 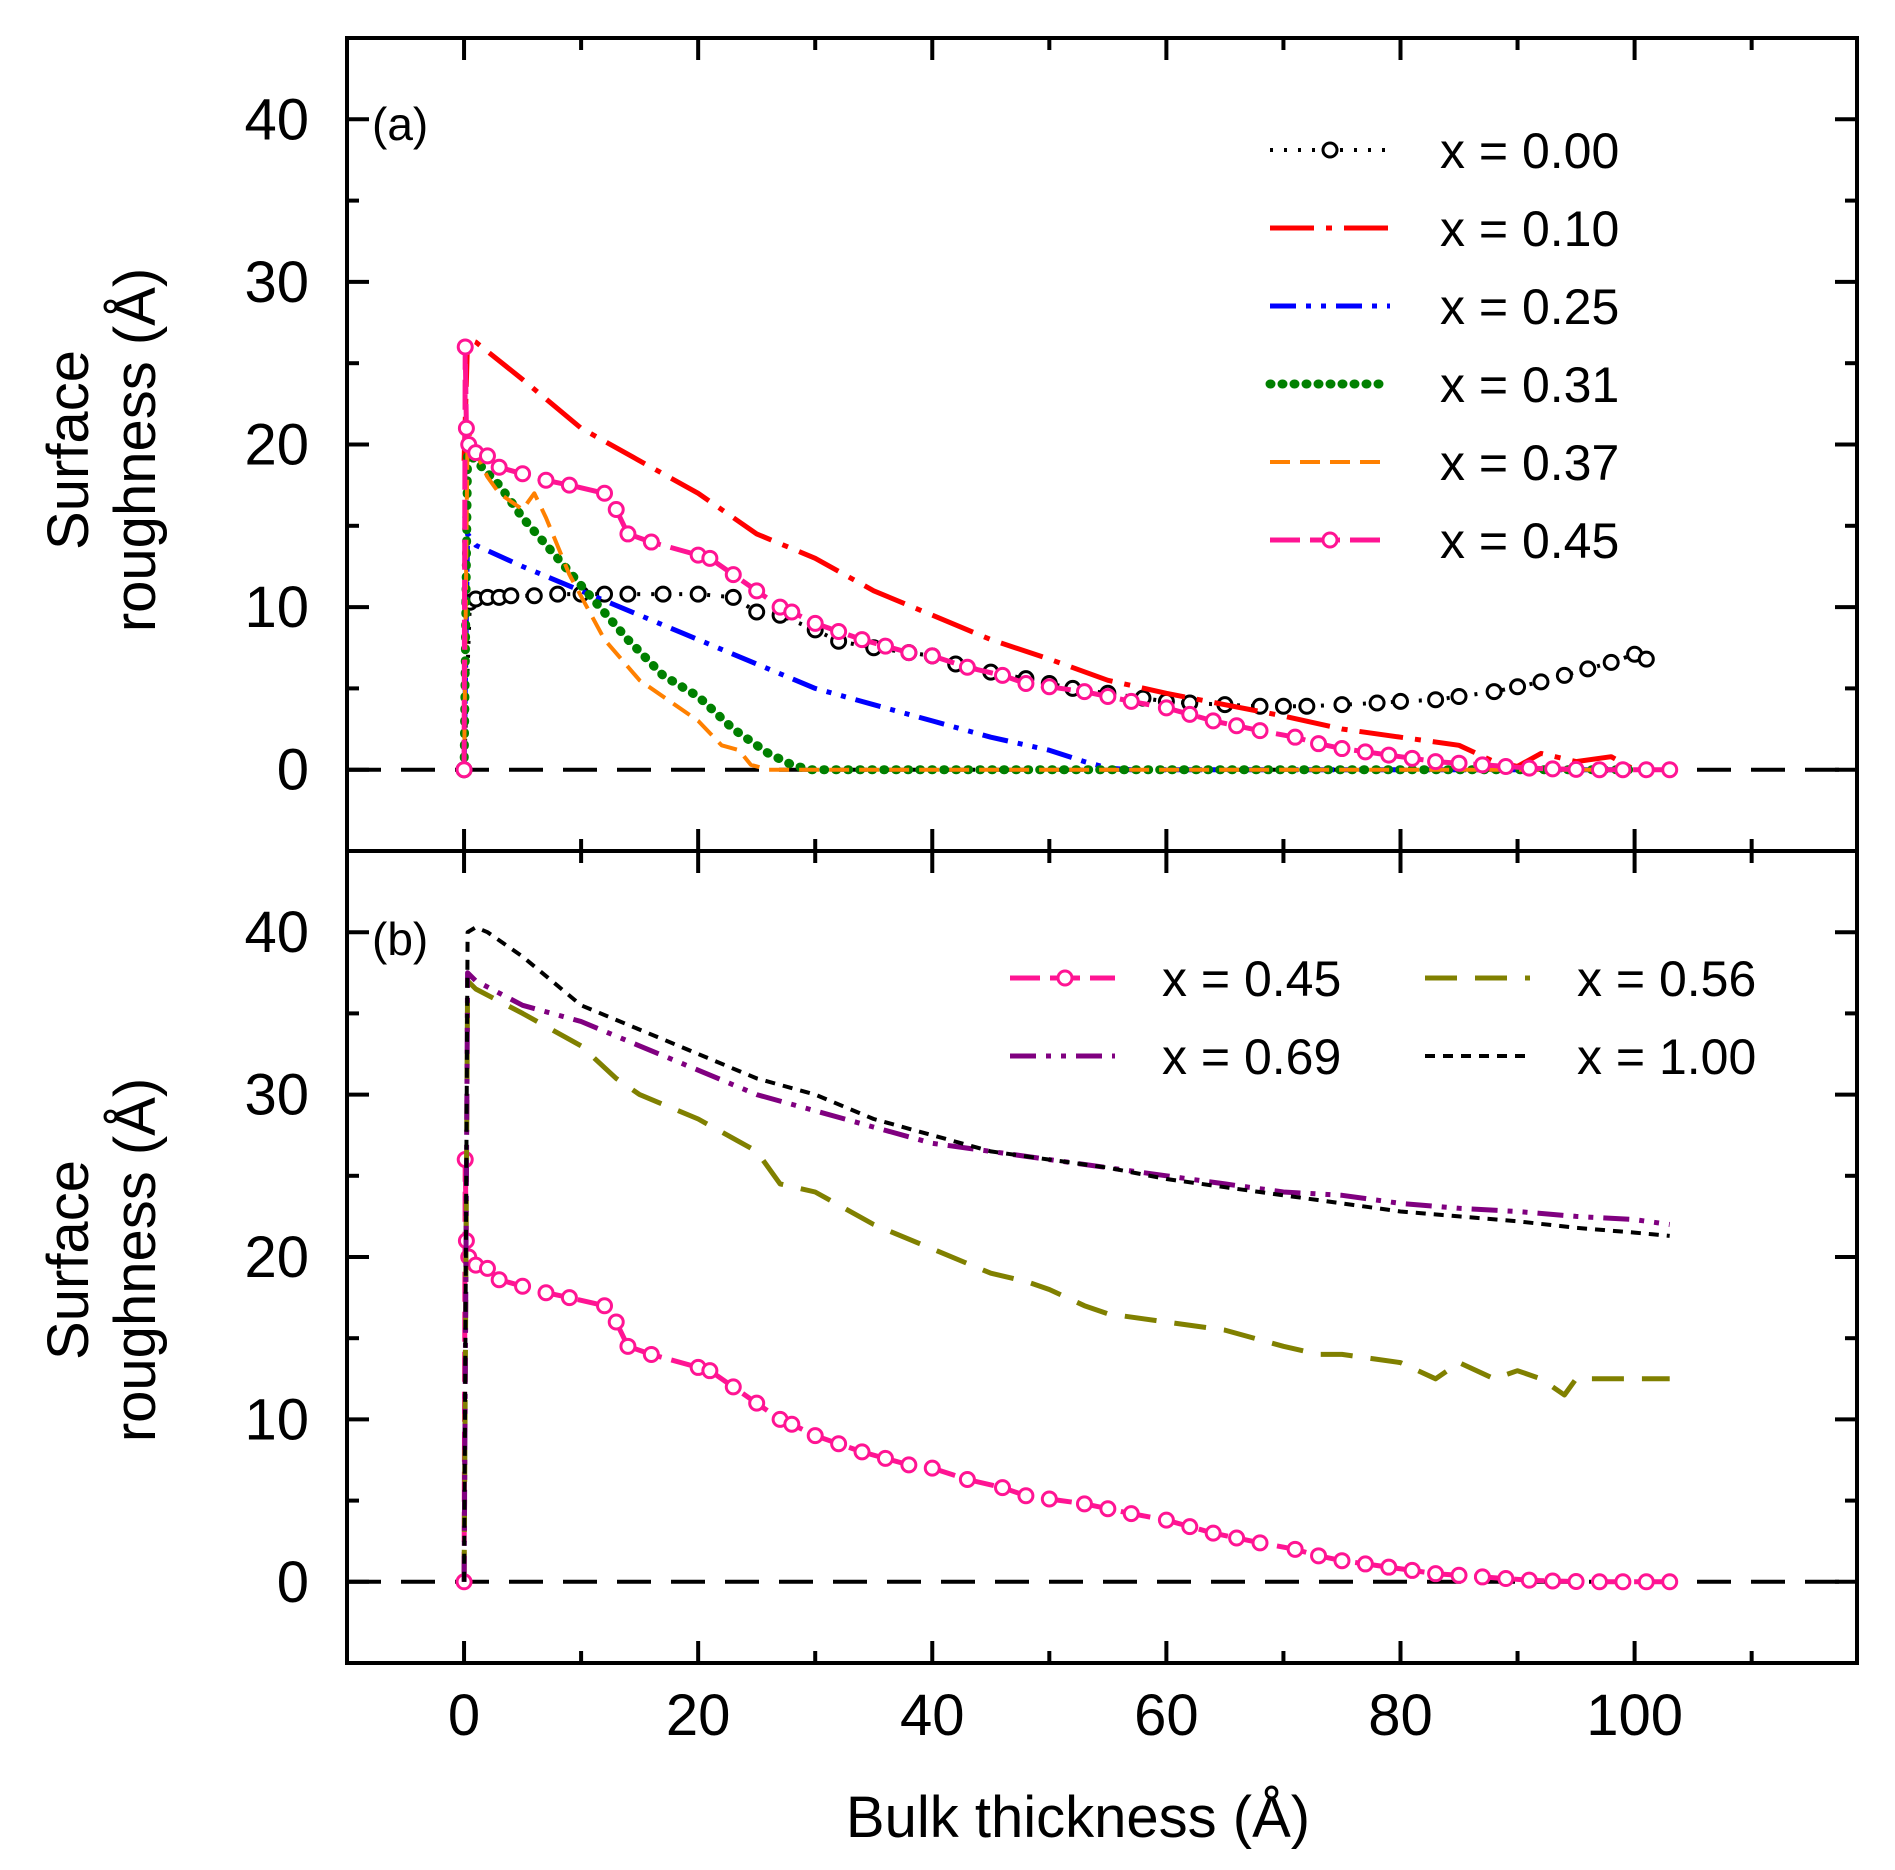 I want to click on x-tick-label: 0, so click(x=464, y=1715).